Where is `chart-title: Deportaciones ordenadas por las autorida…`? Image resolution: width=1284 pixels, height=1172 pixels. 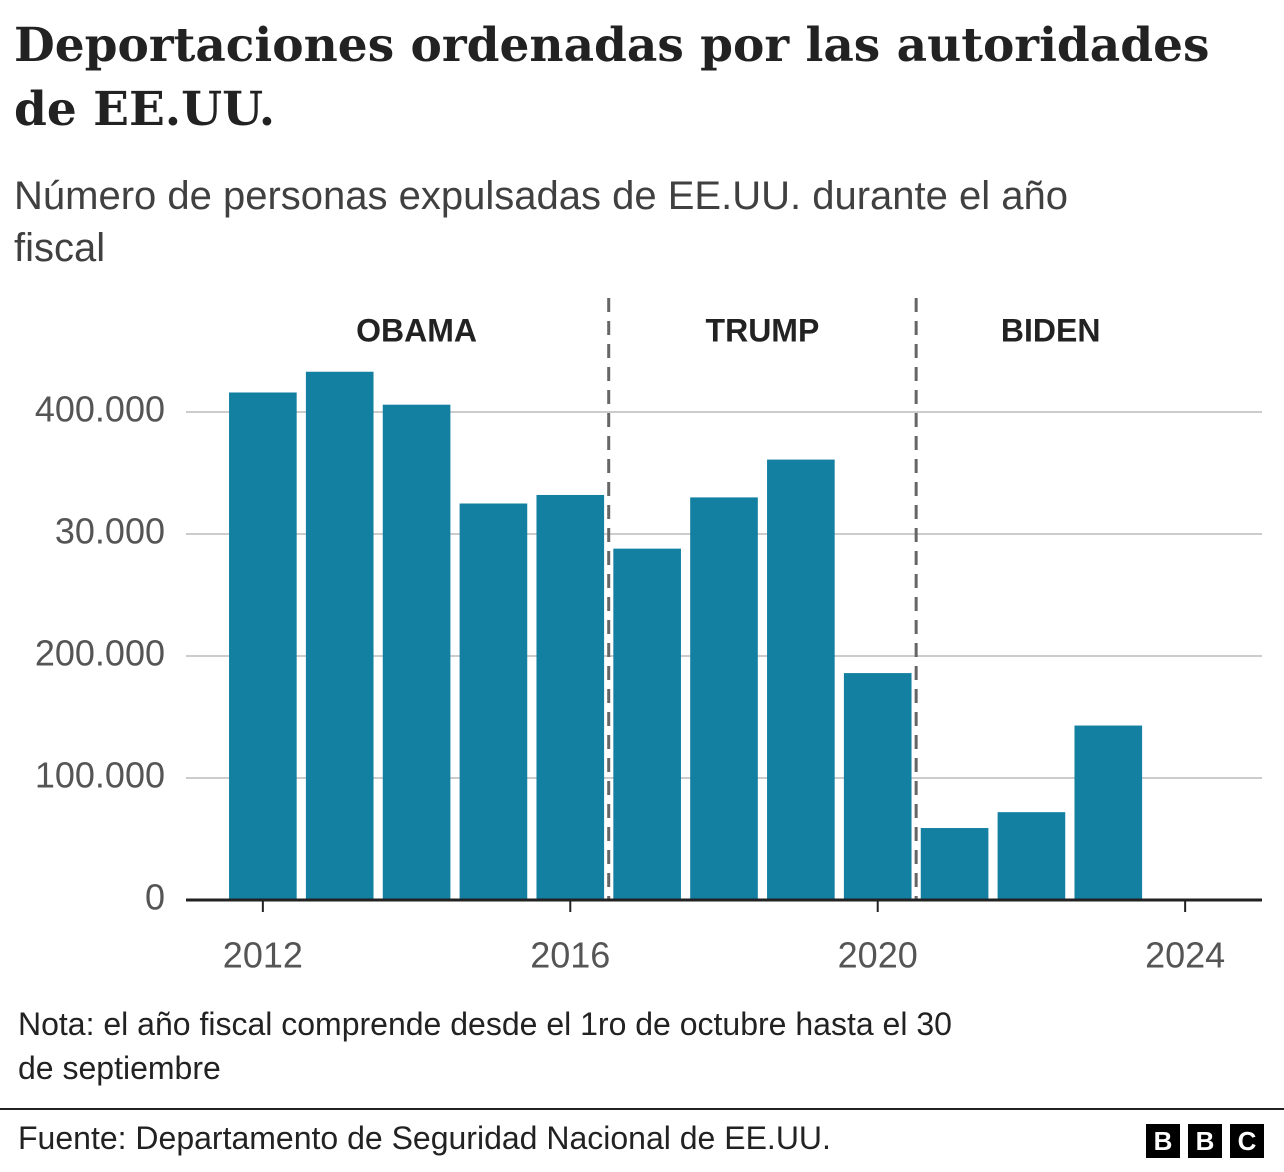
chart-title: Deportaciones ordenadas por las autorida… is located at coordinates (612, 77).